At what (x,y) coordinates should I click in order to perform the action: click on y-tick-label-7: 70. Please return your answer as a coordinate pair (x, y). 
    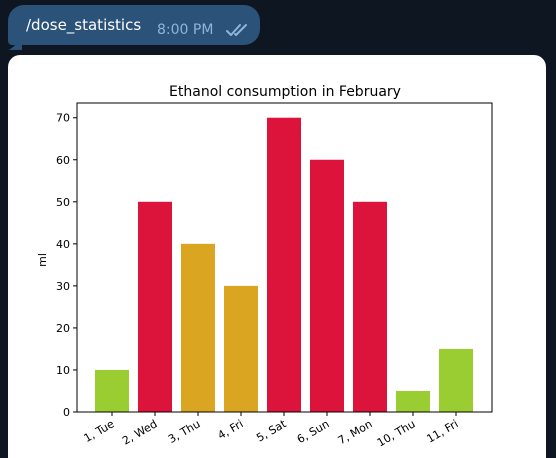
    Looking at the image, I should click on (63, 118).